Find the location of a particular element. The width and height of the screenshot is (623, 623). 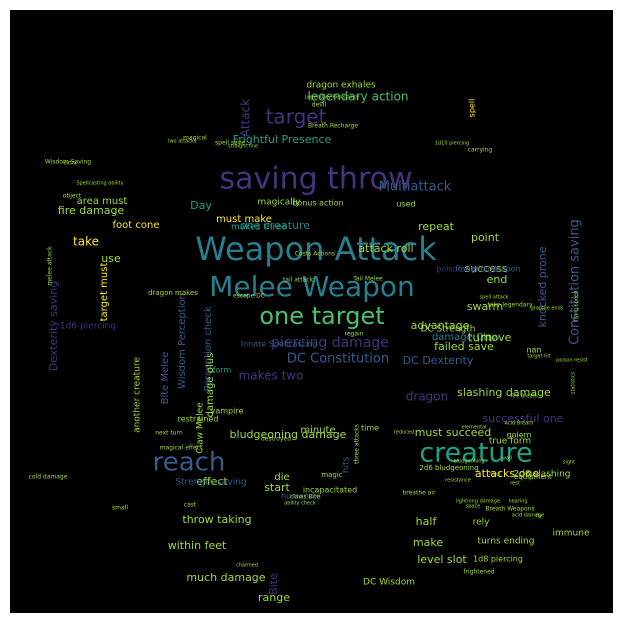

word-cloud-term: advantage is located at coordinates (440, 325).